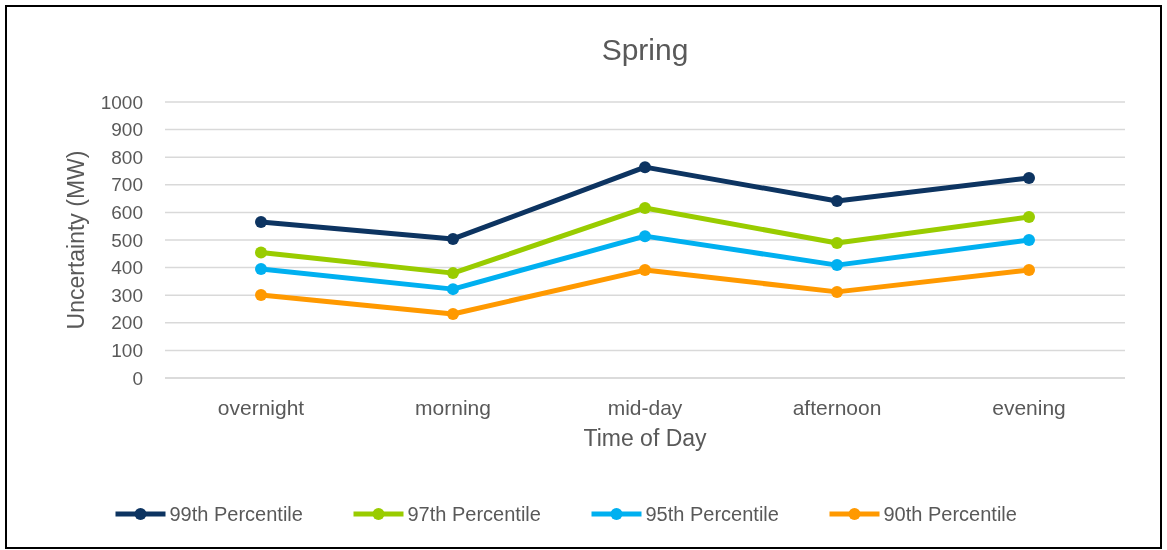 This screenshot has height=550, width=1167. Describe the element at coordinates (127, 295) in the screenshot. I see `y-tick-label: 300` at that location.